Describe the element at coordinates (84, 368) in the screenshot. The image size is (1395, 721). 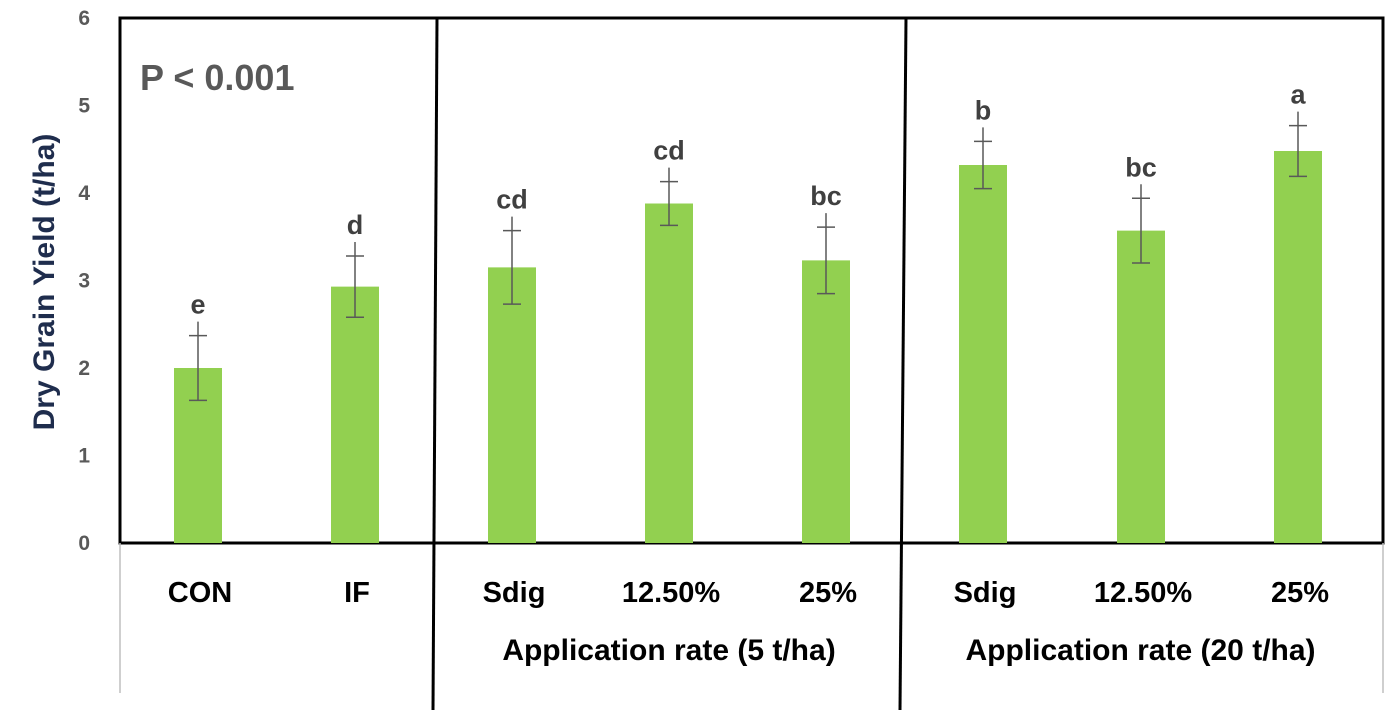
I see `y-tick-label: 2` at that location.